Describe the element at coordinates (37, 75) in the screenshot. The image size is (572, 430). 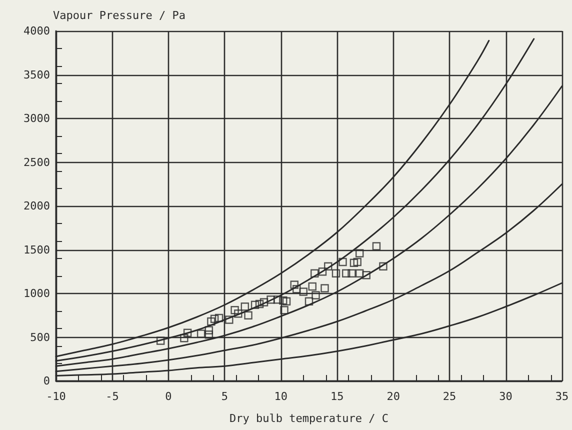
I see `y-tick-label: 3500` at that location.